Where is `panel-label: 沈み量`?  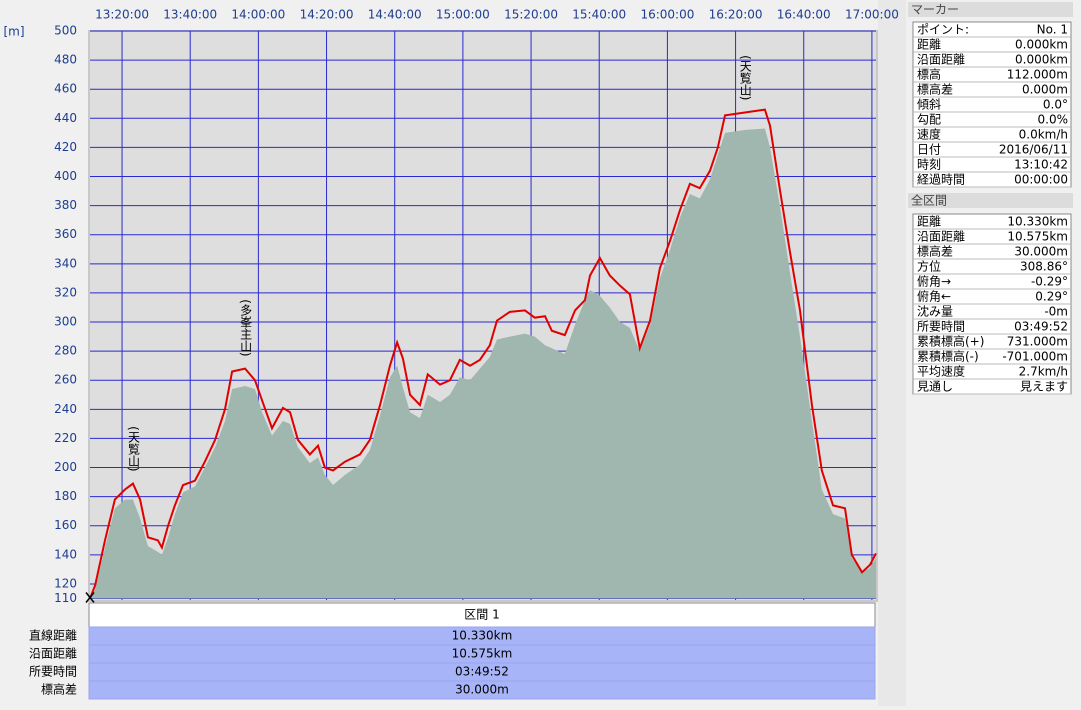
panel-label: 沈み量 is located at coordinates (935, 311).